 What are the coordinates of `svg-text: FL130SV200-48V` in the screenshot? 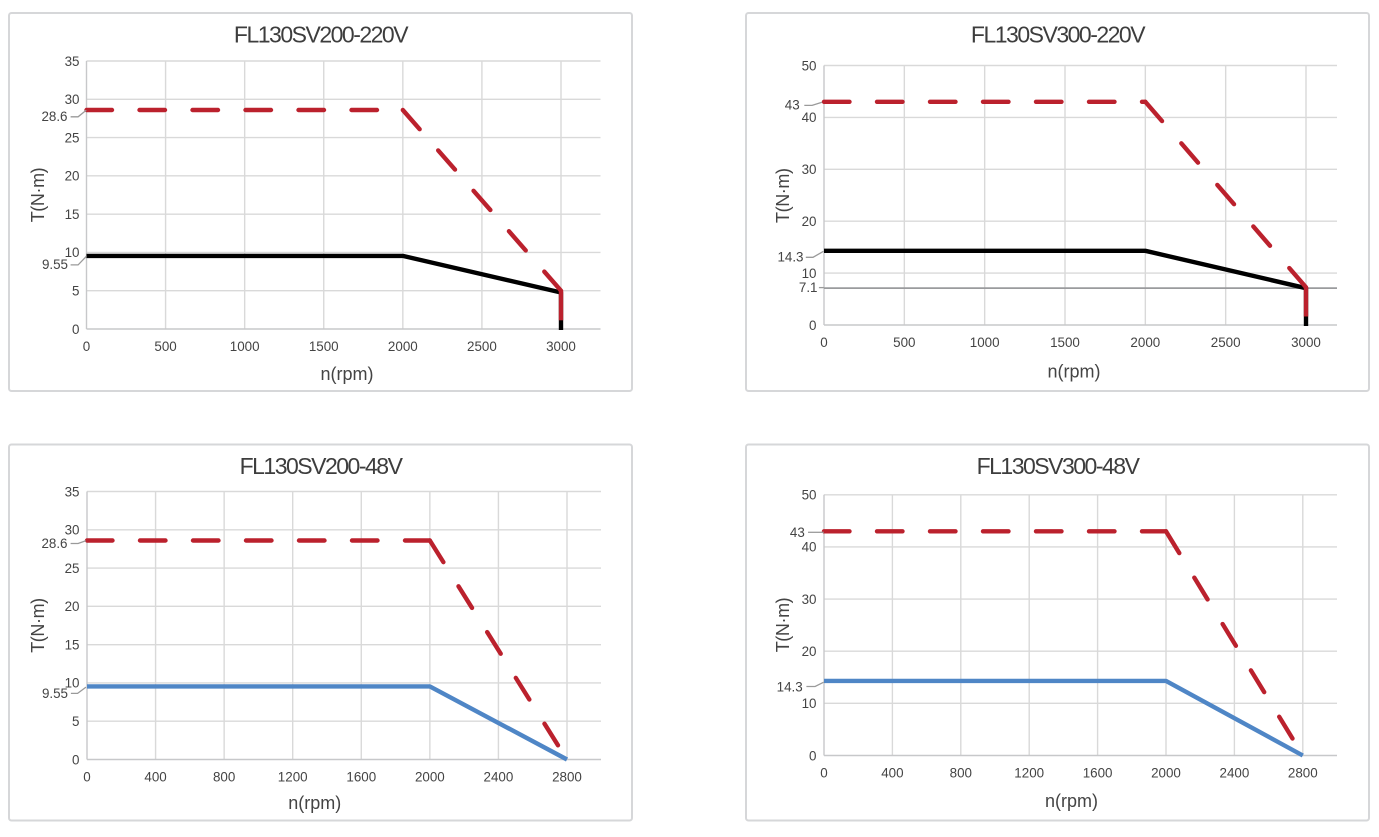 It's located at (322, 466).